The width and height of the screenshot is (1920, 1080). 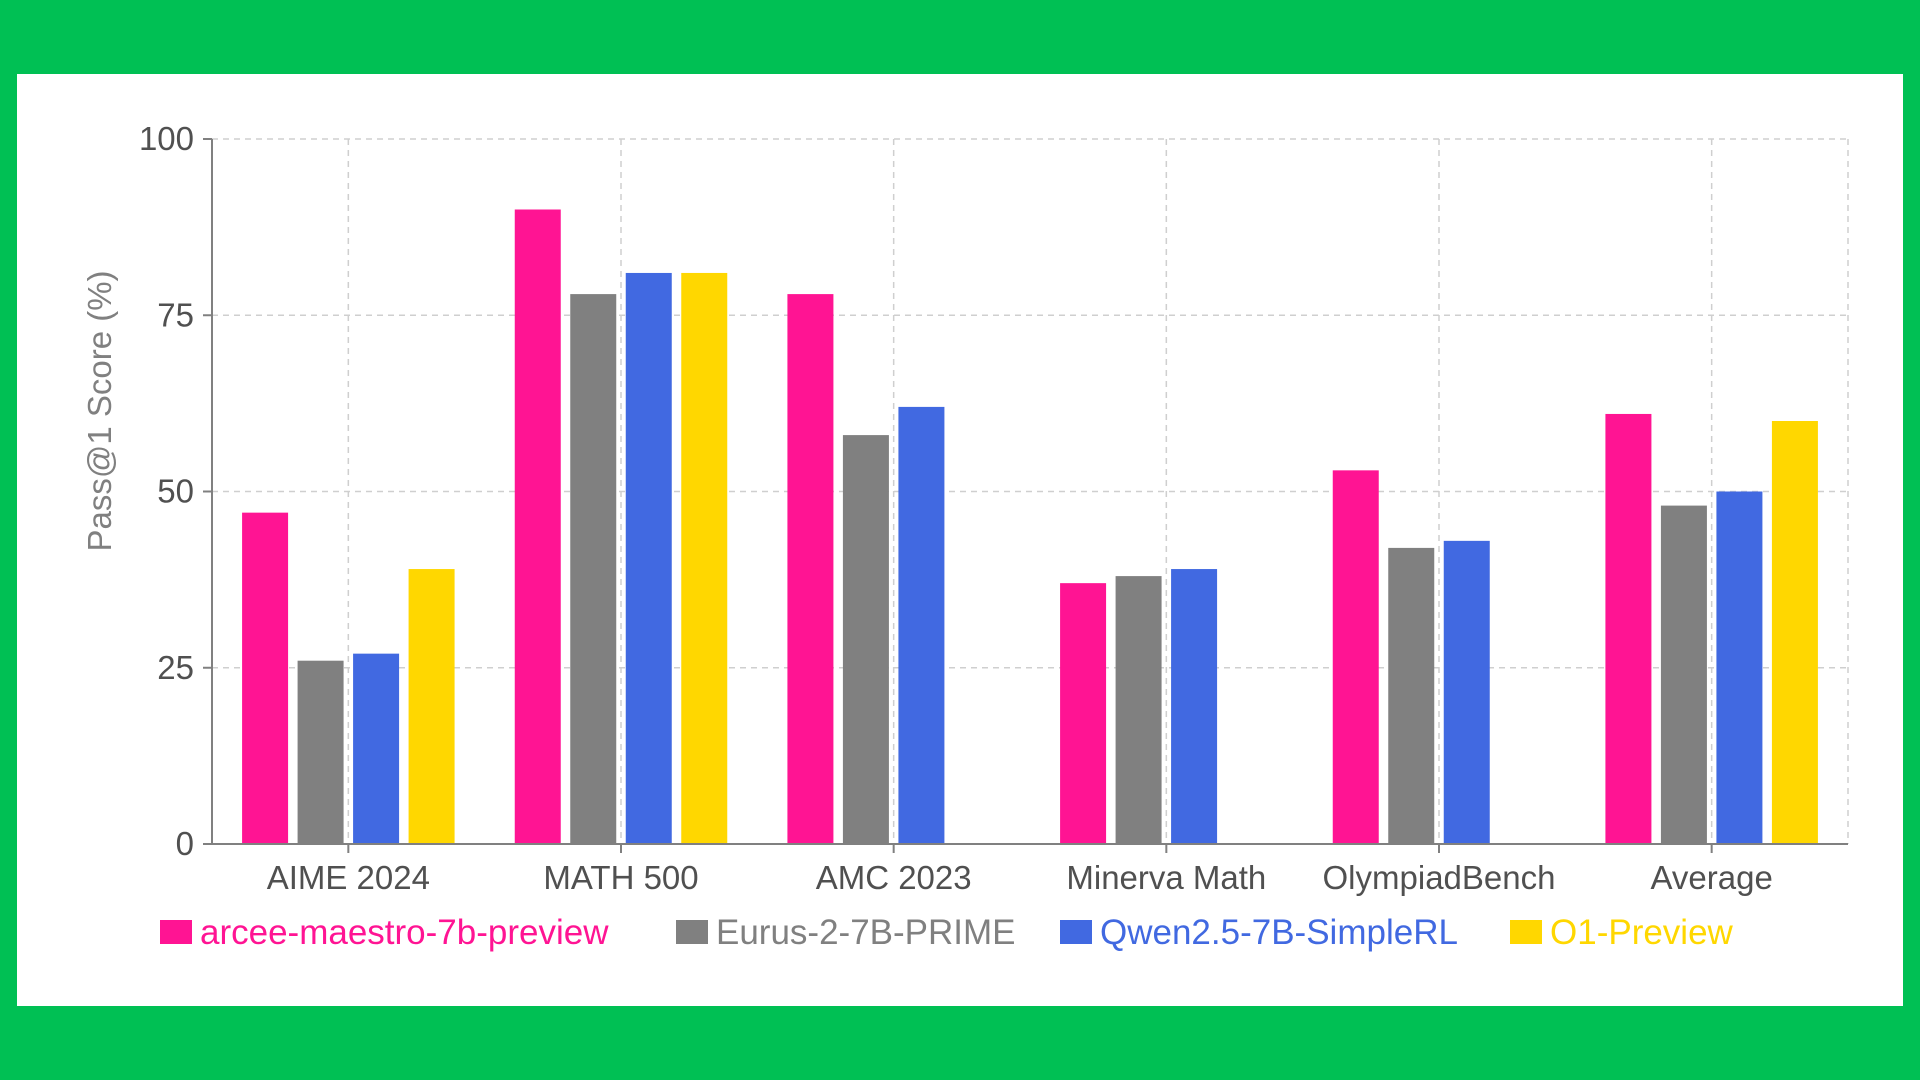 What do you see at coordinates (1138, 710) in the screenshot?
I see `bar-Eurus-2-7B-PRIME-minerva-math` at bounding box center [1138, 710].